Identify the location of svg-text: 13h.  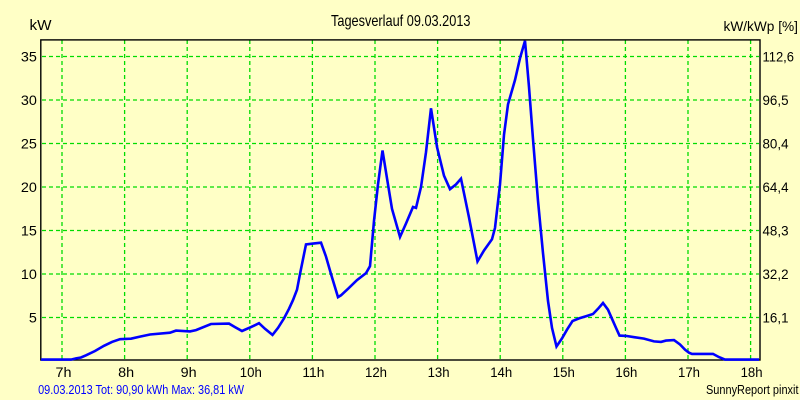
(439, 372).